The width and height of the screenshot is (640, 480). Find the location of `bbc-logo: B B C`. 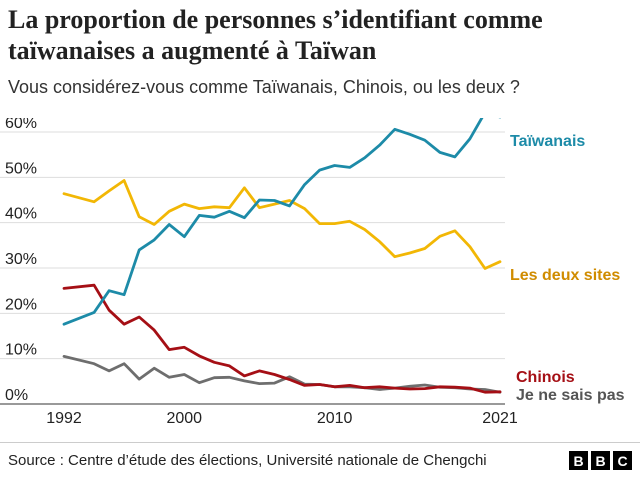

bbc-logo: B B C is located at coordinates (600, 460).